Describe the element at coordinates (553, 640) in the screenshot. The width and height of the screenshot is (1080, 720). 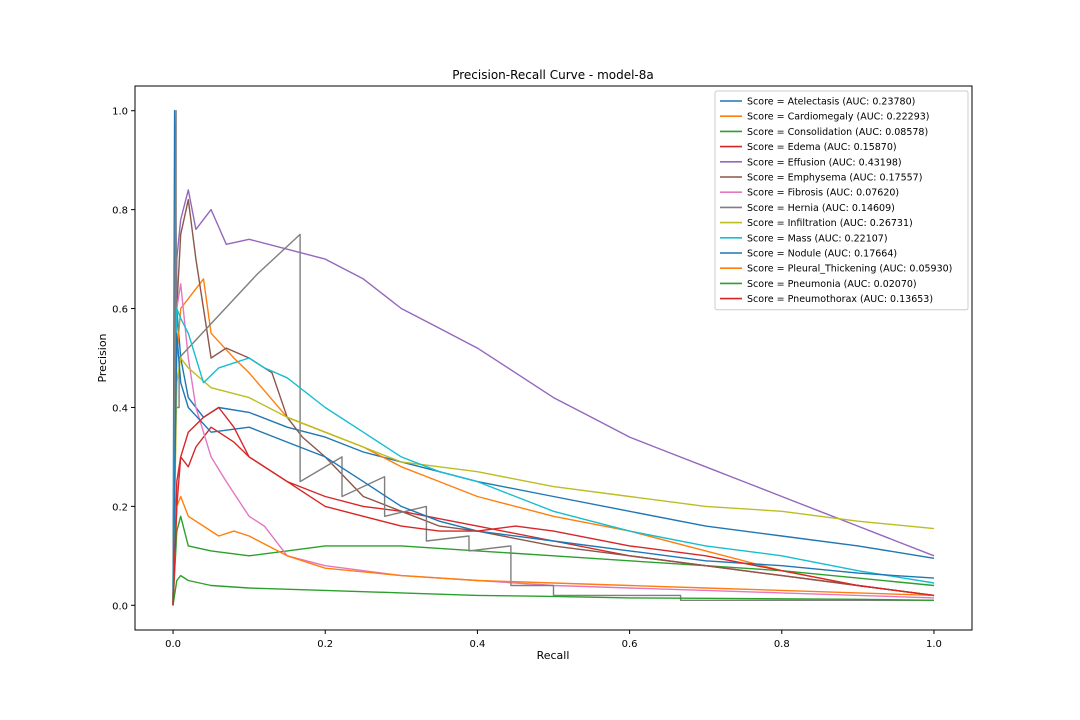
I see `x-axis: 0.0 0.2 0.4 0.6 0.8 1.0` at that location.